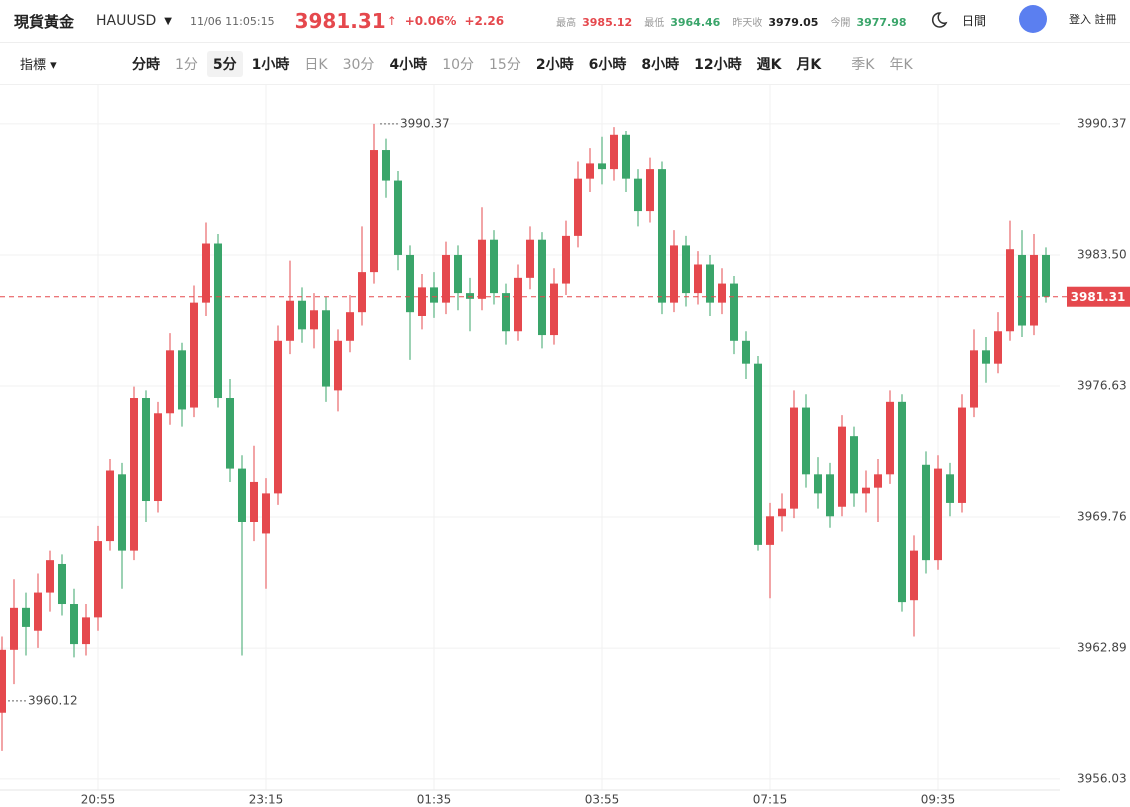 The image size is (1130, 807). I want to click on period-button: 4小時, so click(408, 64).